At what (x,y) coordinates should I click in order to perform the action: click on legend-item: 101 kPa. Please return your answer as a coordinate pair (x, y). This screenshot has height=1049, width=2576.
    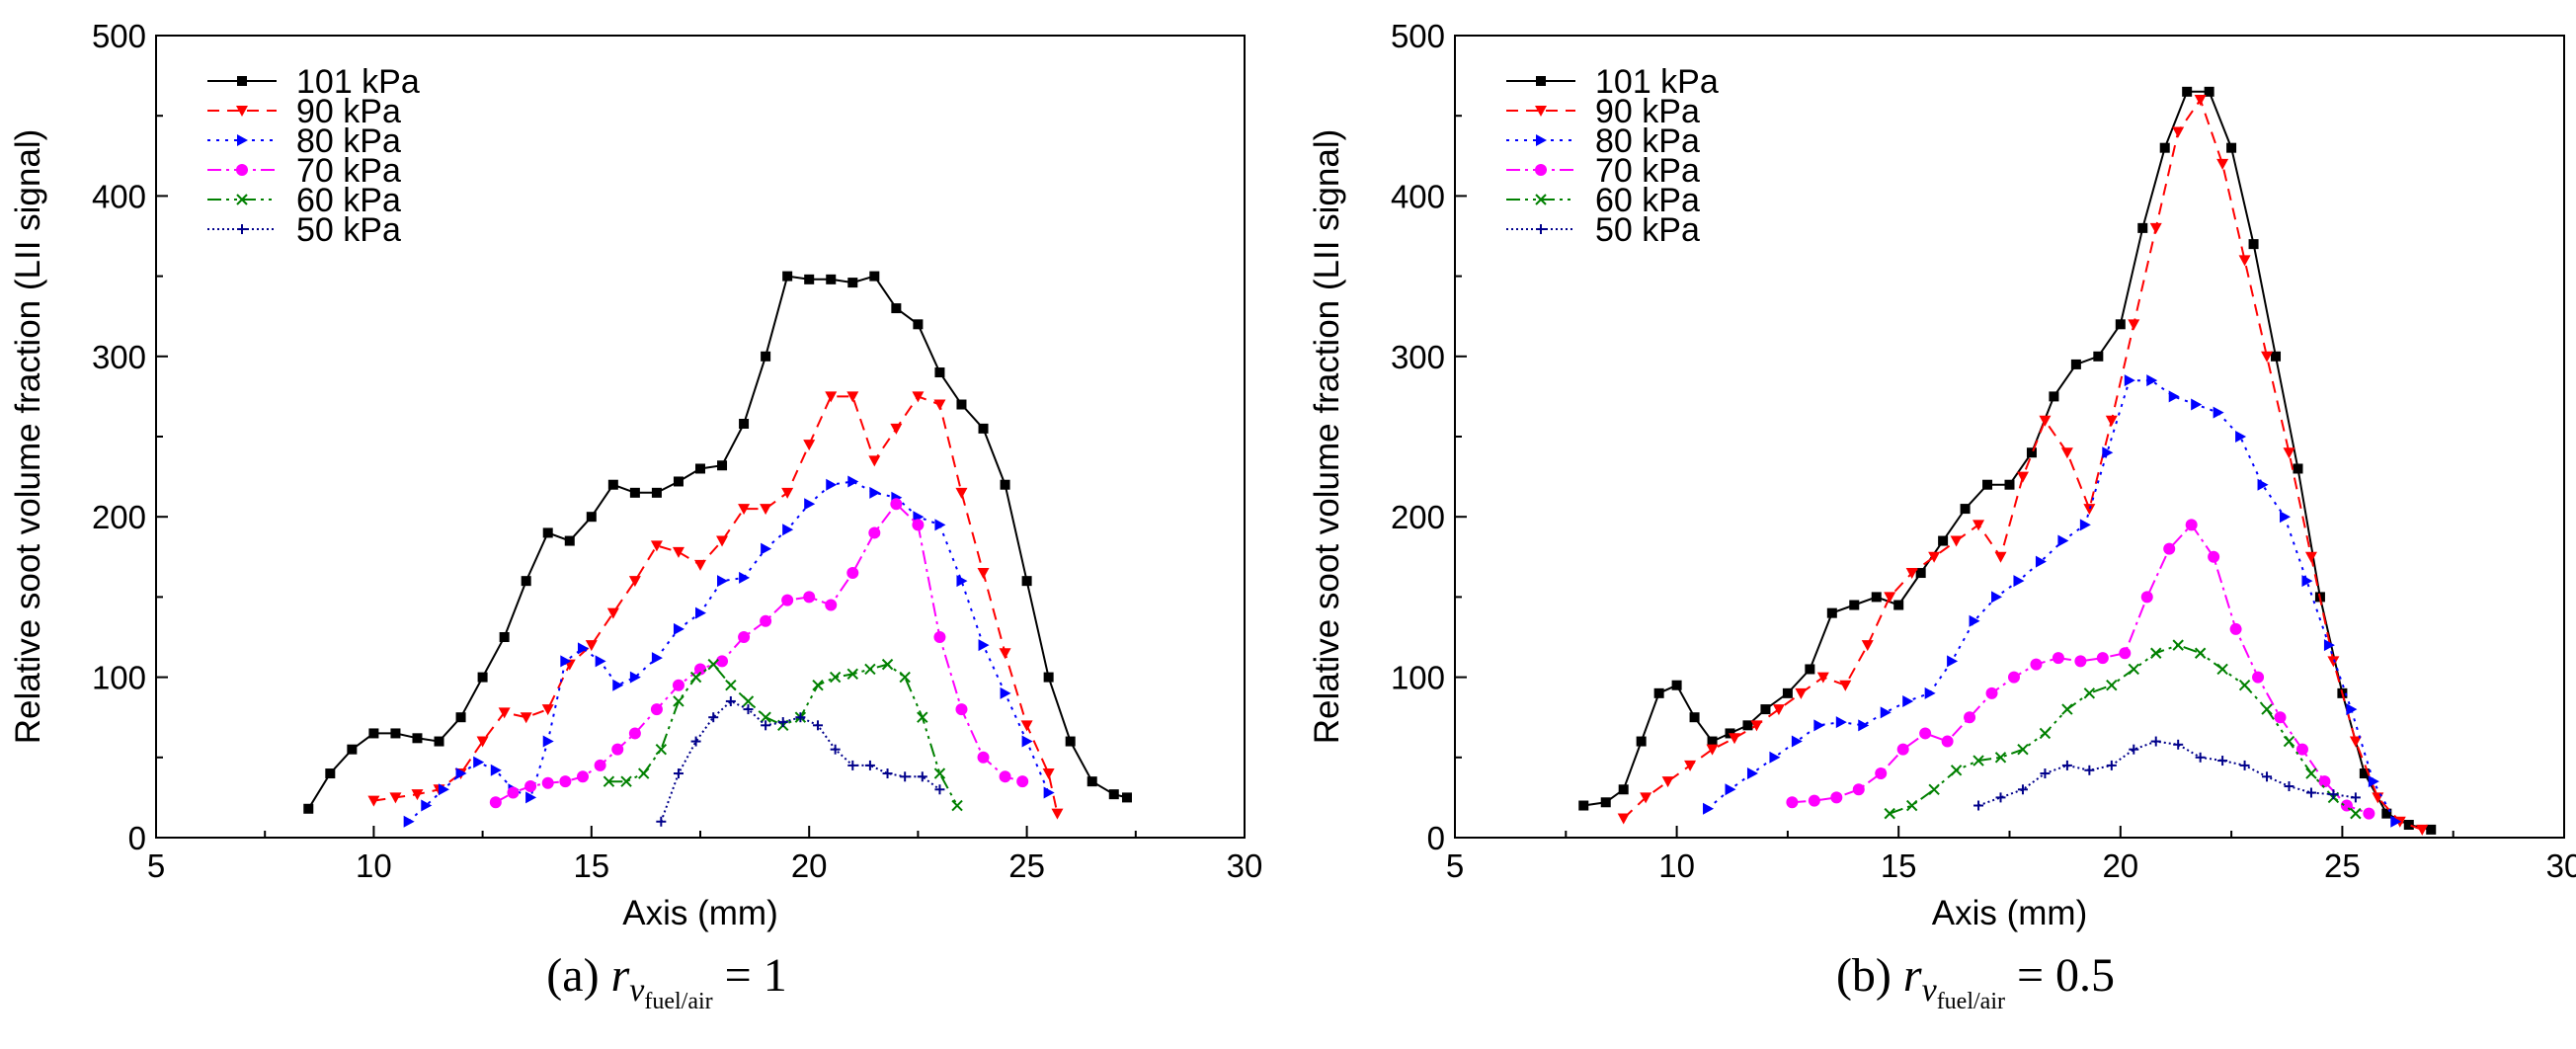
    Looking at the image, I should click on (1612, 82).